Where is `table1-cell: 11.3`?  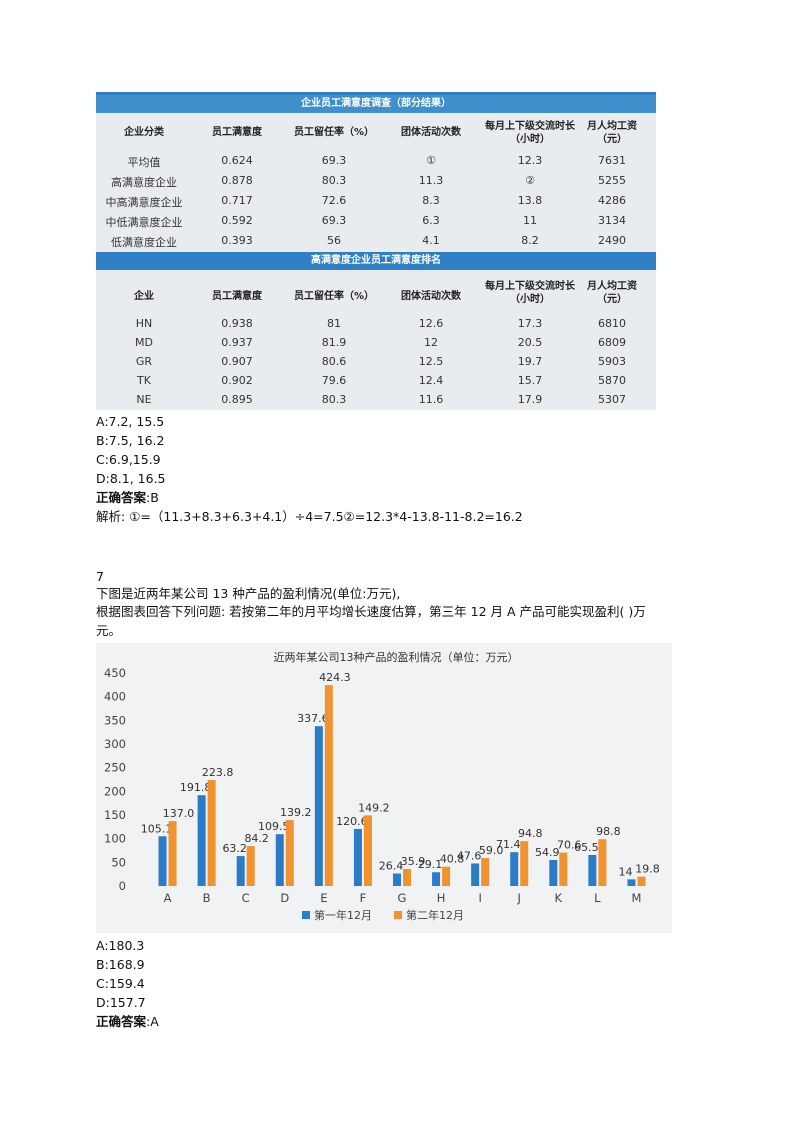 table1-cell: 11.3 is located at coordinates (431, 180).